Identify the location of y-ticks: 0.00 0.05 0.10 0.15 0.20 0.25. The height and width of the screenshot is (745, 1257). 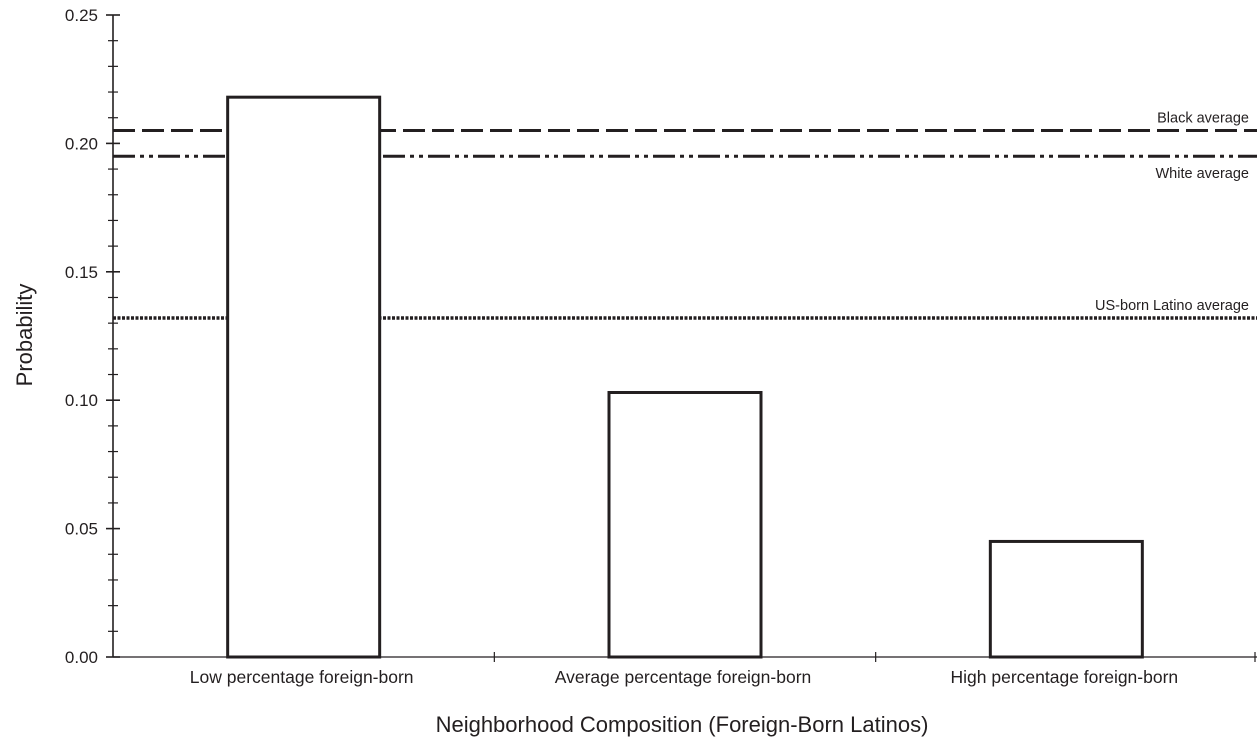
(92, 336).